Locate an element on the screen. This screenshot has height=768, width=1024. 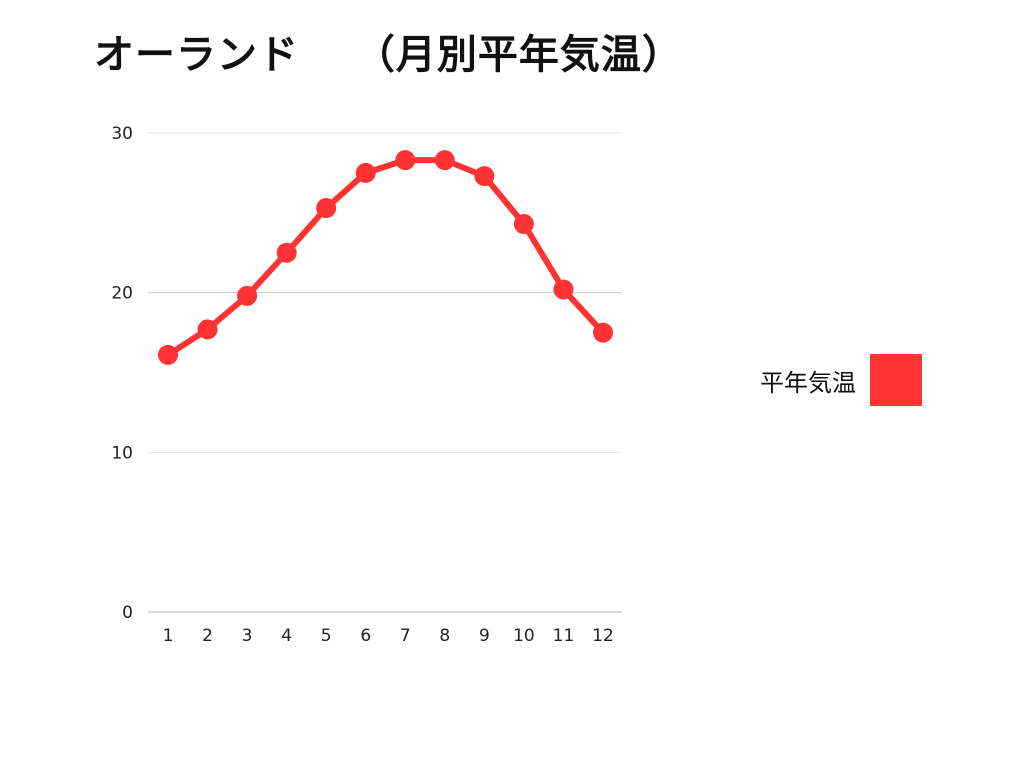
x-tick-label: 9 is located at coordinates (484, 636).